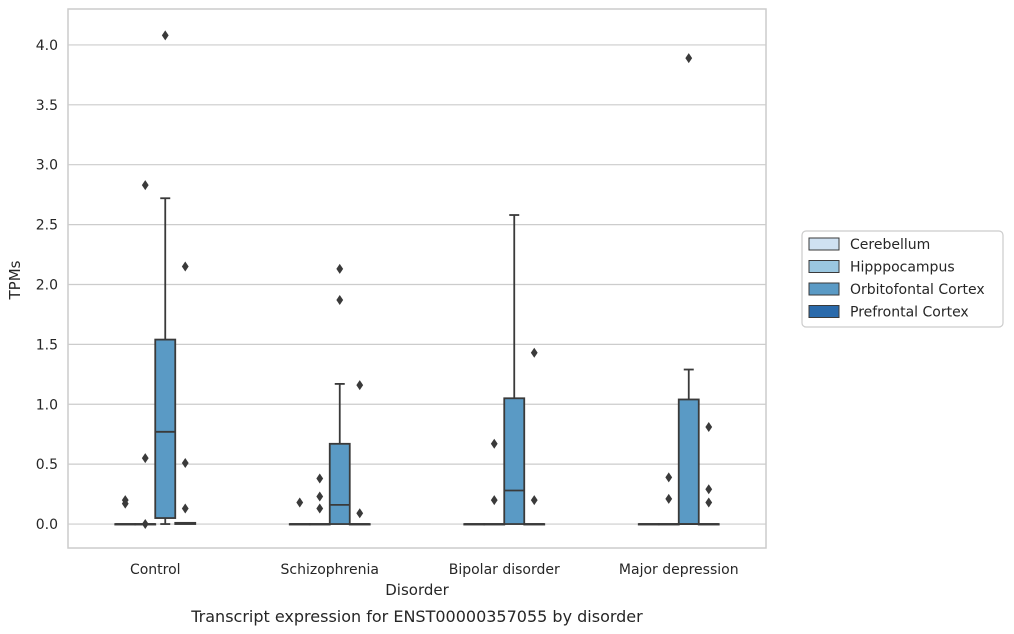  What do you see at coordinates (909, 313) in the screenshot?
I see `legend-label: Prefrontal Cortex` at bounding box center [909, 313].